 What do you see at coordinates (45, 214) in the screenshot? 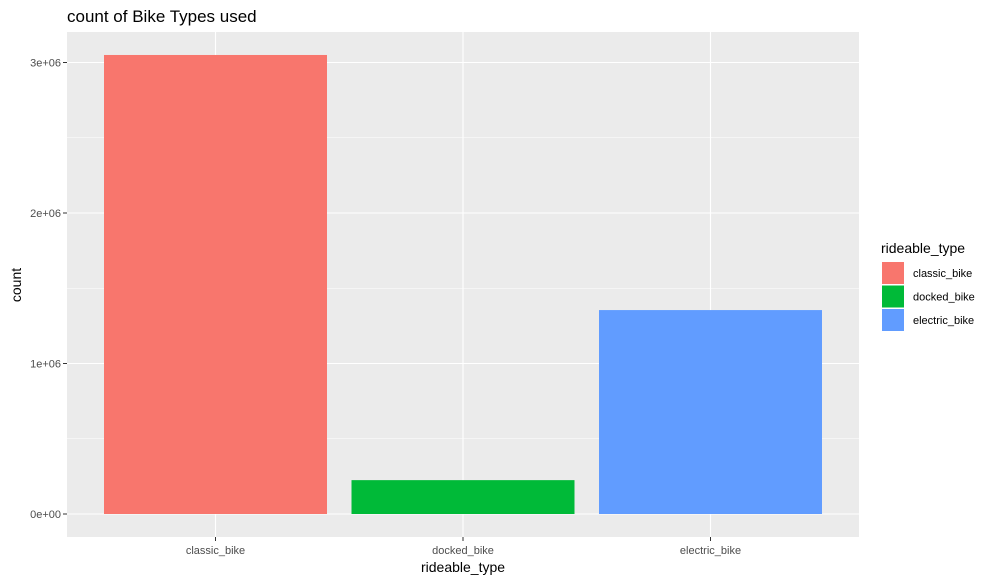
I see `y-tick-label: 2e+06` at bounding box center [45, 214].